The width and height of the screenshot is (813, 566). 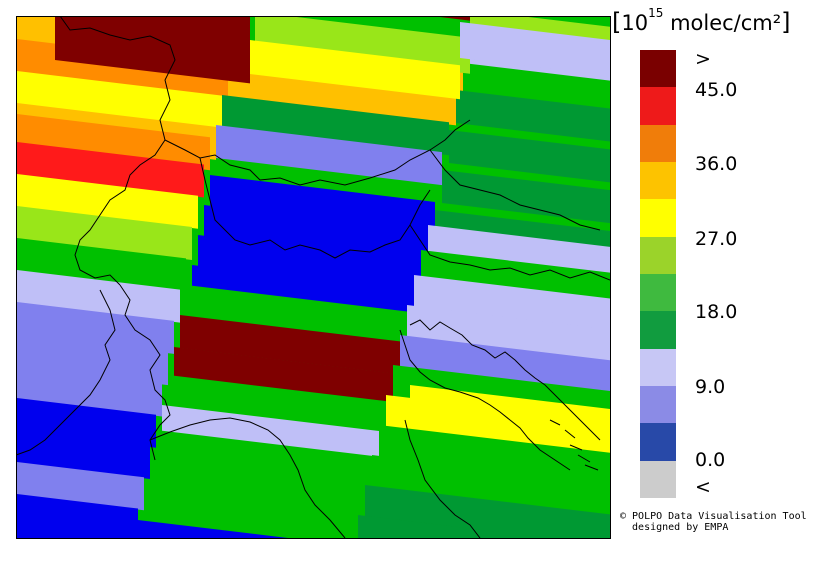 What do you see at coordinates (510, 412) in the screenshot?
I see `swath3-yellow-band` at bounding box center [510, 412].